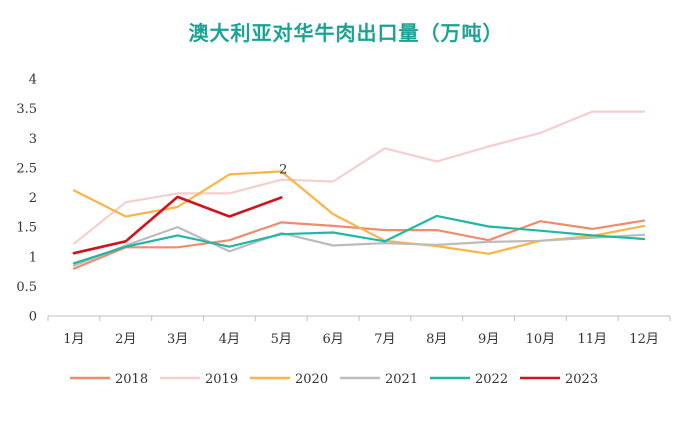  I want to click on legend-label-2023: 2023, so click(581, 379).